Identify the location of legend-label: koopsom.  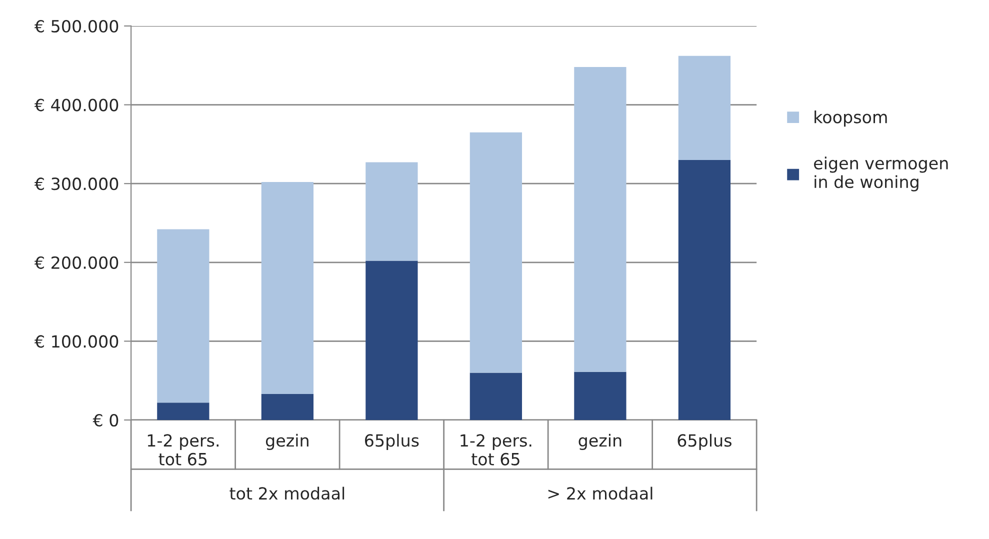
(850, 118).